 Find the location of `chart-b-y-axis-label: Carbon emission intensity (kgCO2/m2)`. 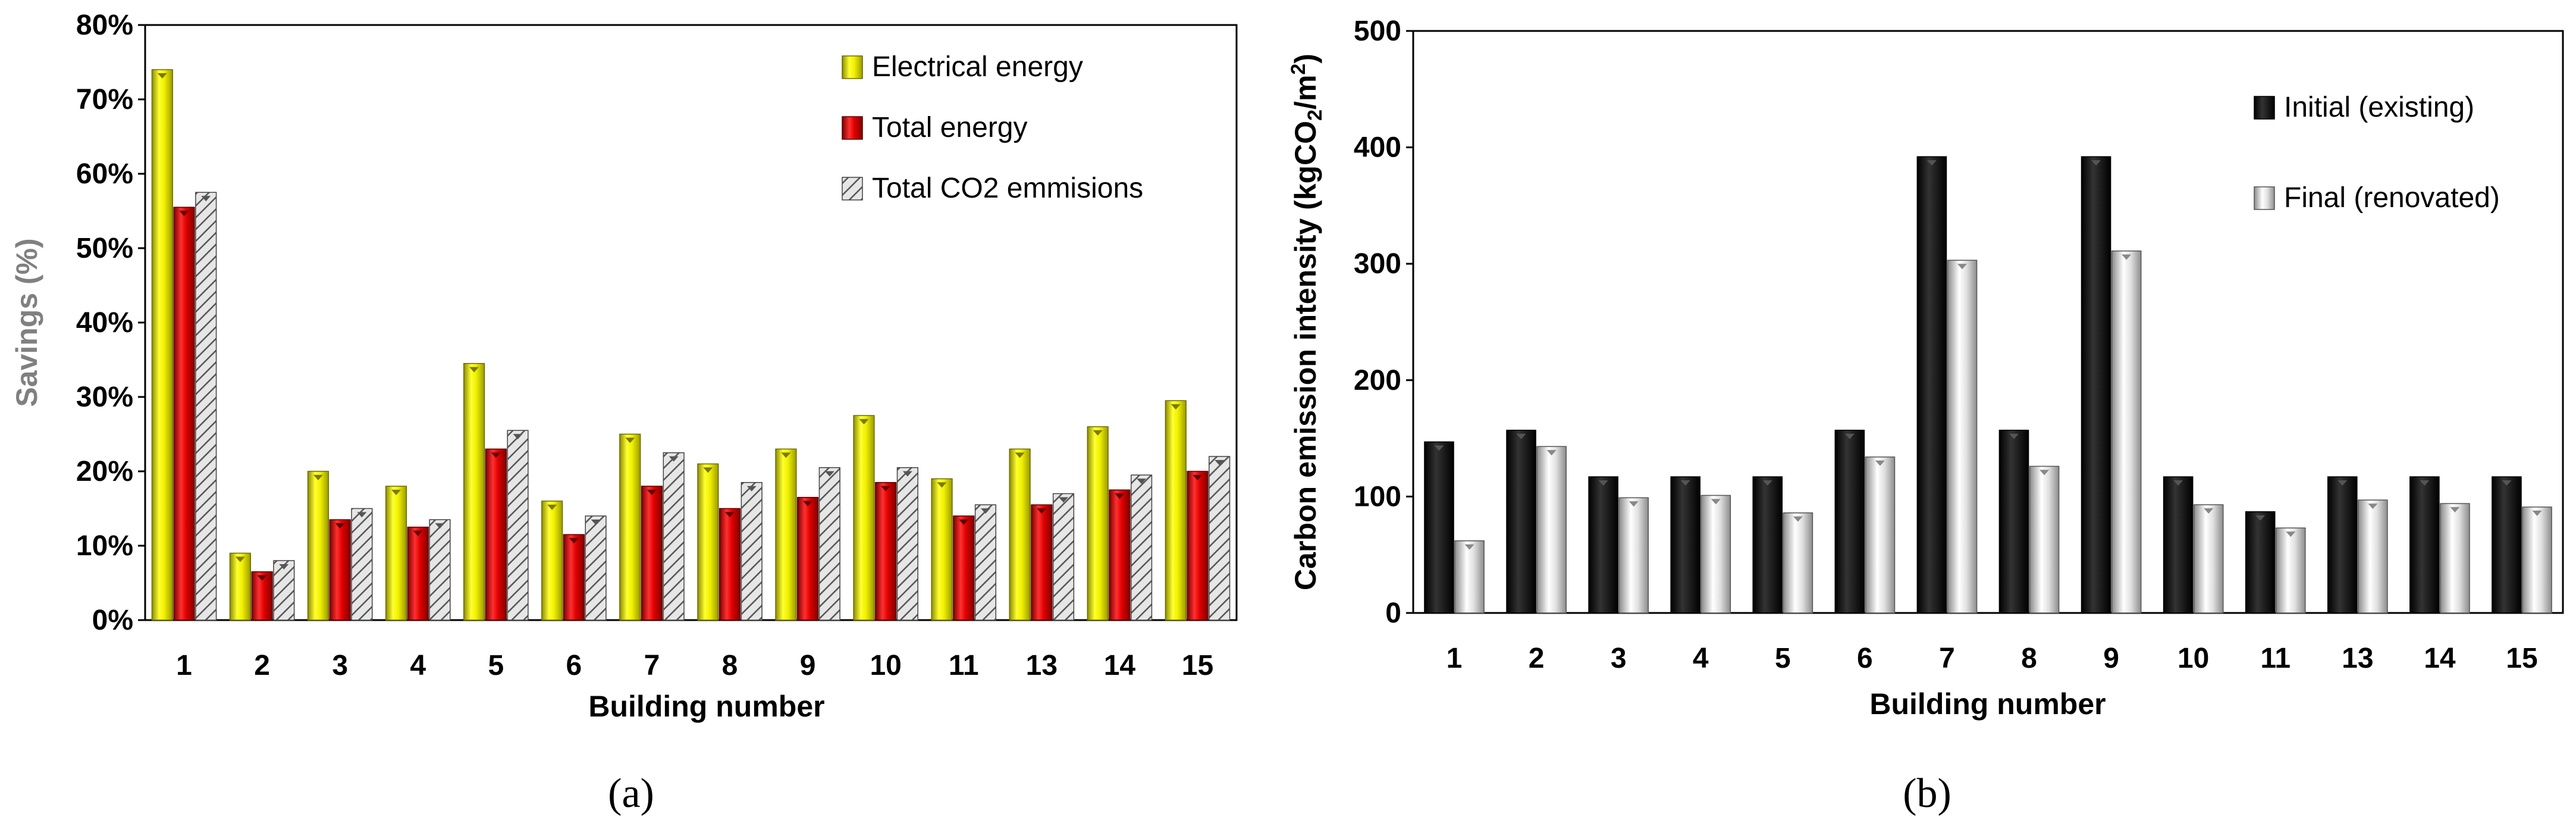

chart-b-y-axis-label: Carbon emission intensity (kgCO2/m2) is located at coordinates (1306, 322).